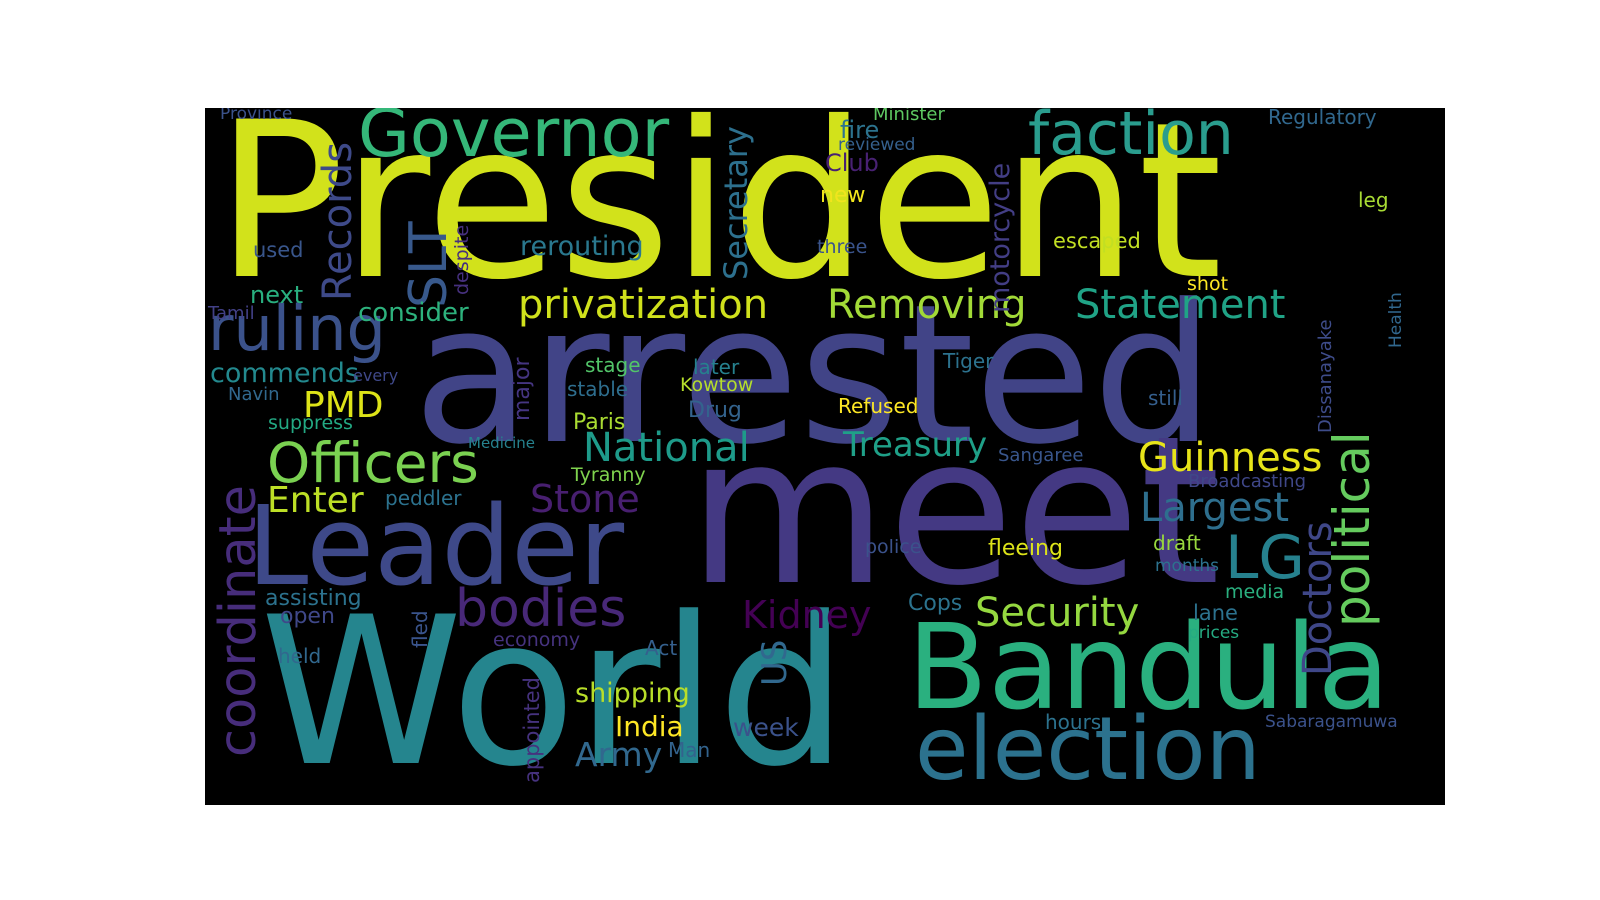 The height and width of the screenshot is (900, 1600). What do you see at coordinates (313, 598) in the screenshot?
I see `word-assisting: assisting` at bounding box center [313, 598].